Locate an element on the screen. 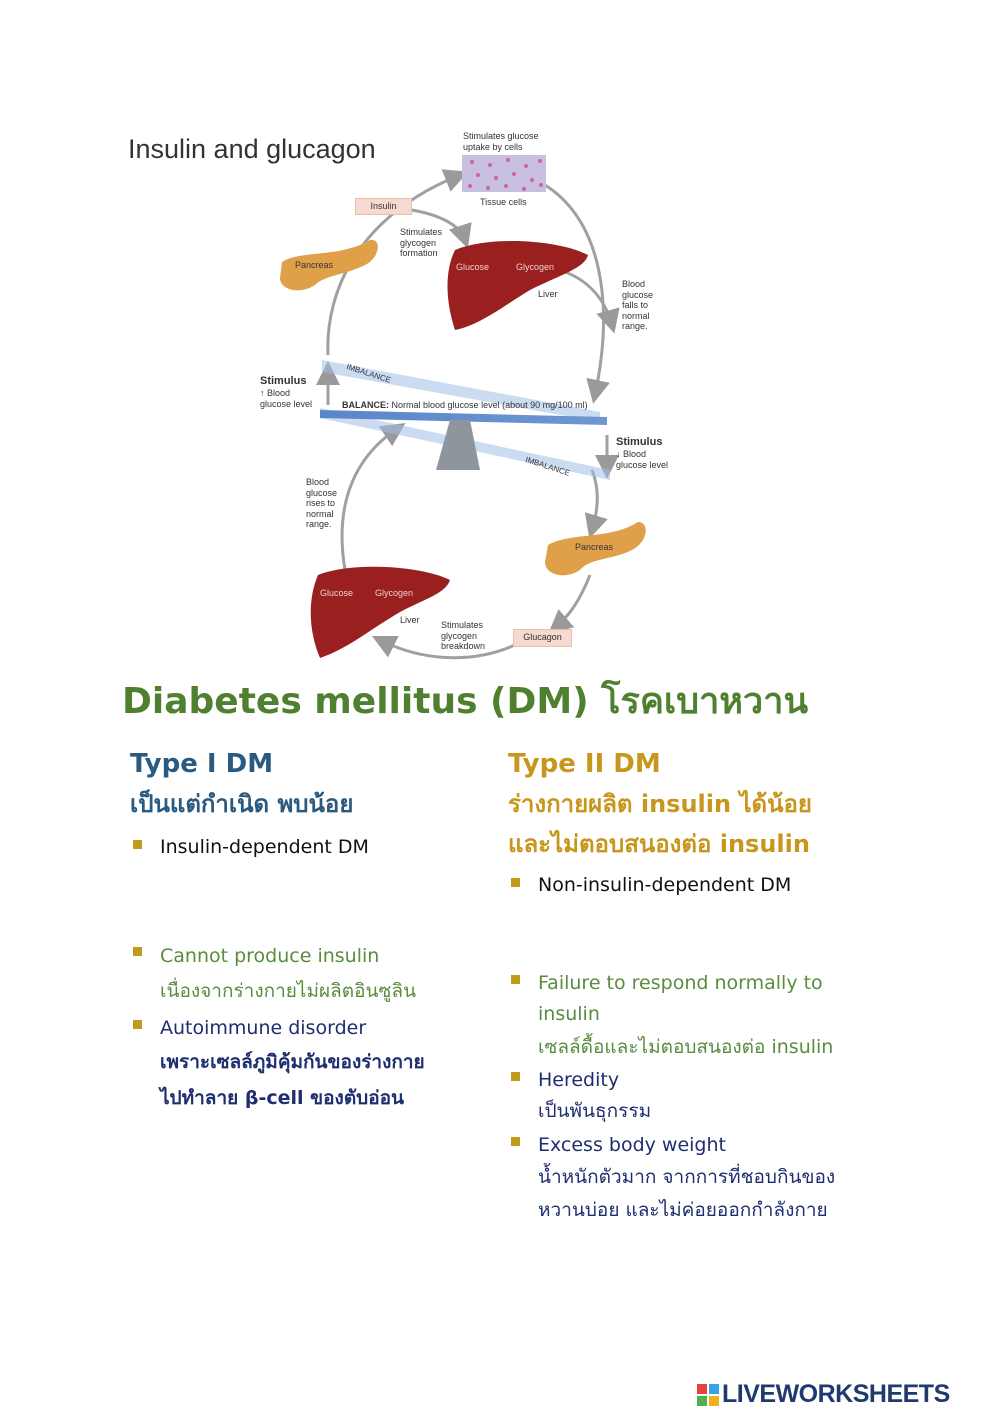 This screenshot has height=1413, width=1000. liveworksheets-logo: LIVEWORKSHEETS is located at coordinates (823, 1394).